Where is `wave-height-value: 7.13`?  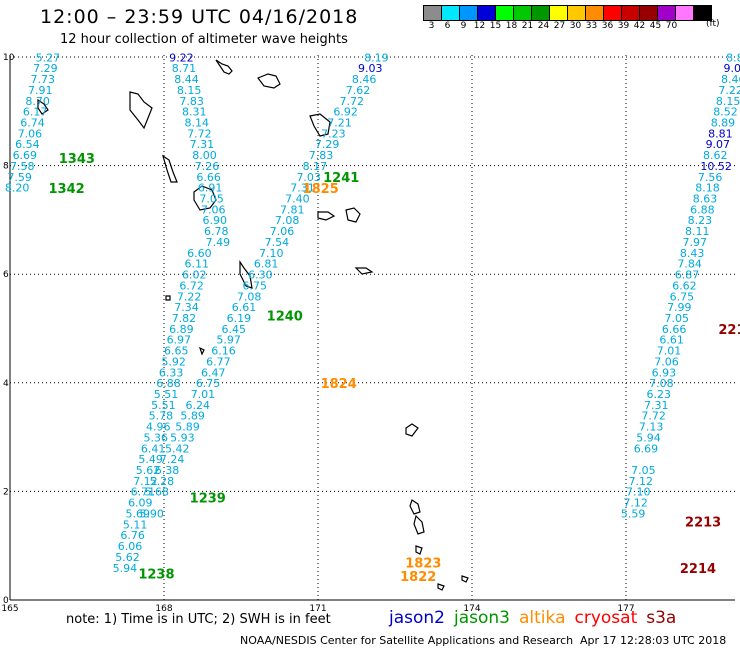
wave-height-value: 7.13 is located at coordinates (651, 427).